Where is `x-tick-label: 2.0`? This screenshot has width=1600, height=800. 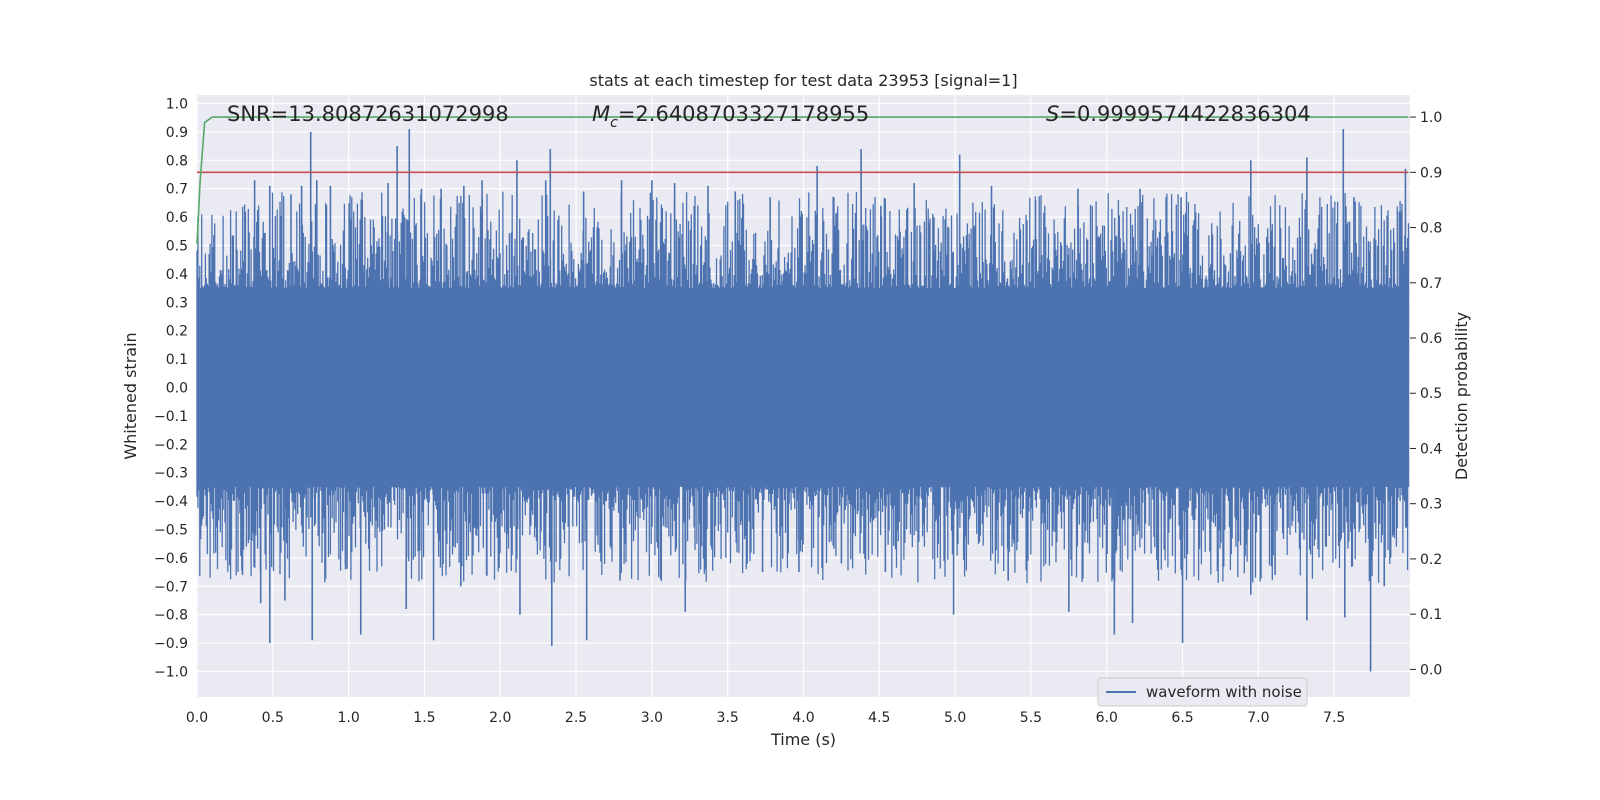
x-tick-label: 2.0 is located at coordinates (500, 718).